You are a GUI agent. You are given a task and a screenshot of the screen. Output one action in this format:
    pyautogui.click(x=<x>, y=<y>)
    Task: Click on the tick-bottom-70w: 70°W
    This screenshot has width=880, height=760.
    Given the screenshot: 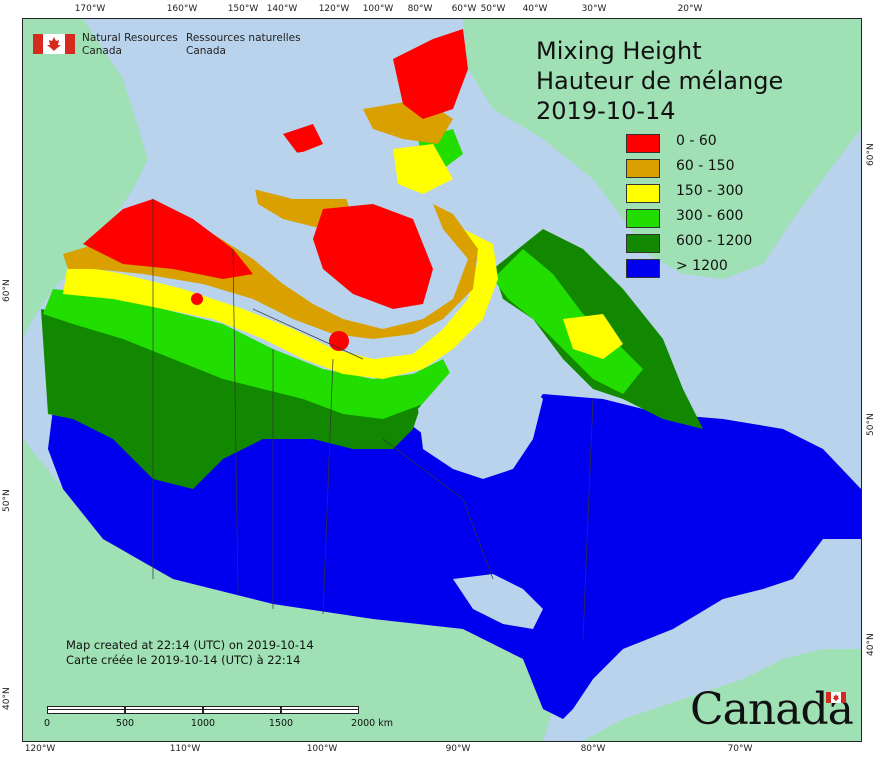 What is the action you would take?
    pyautogui.click(x=740, y=749)
    